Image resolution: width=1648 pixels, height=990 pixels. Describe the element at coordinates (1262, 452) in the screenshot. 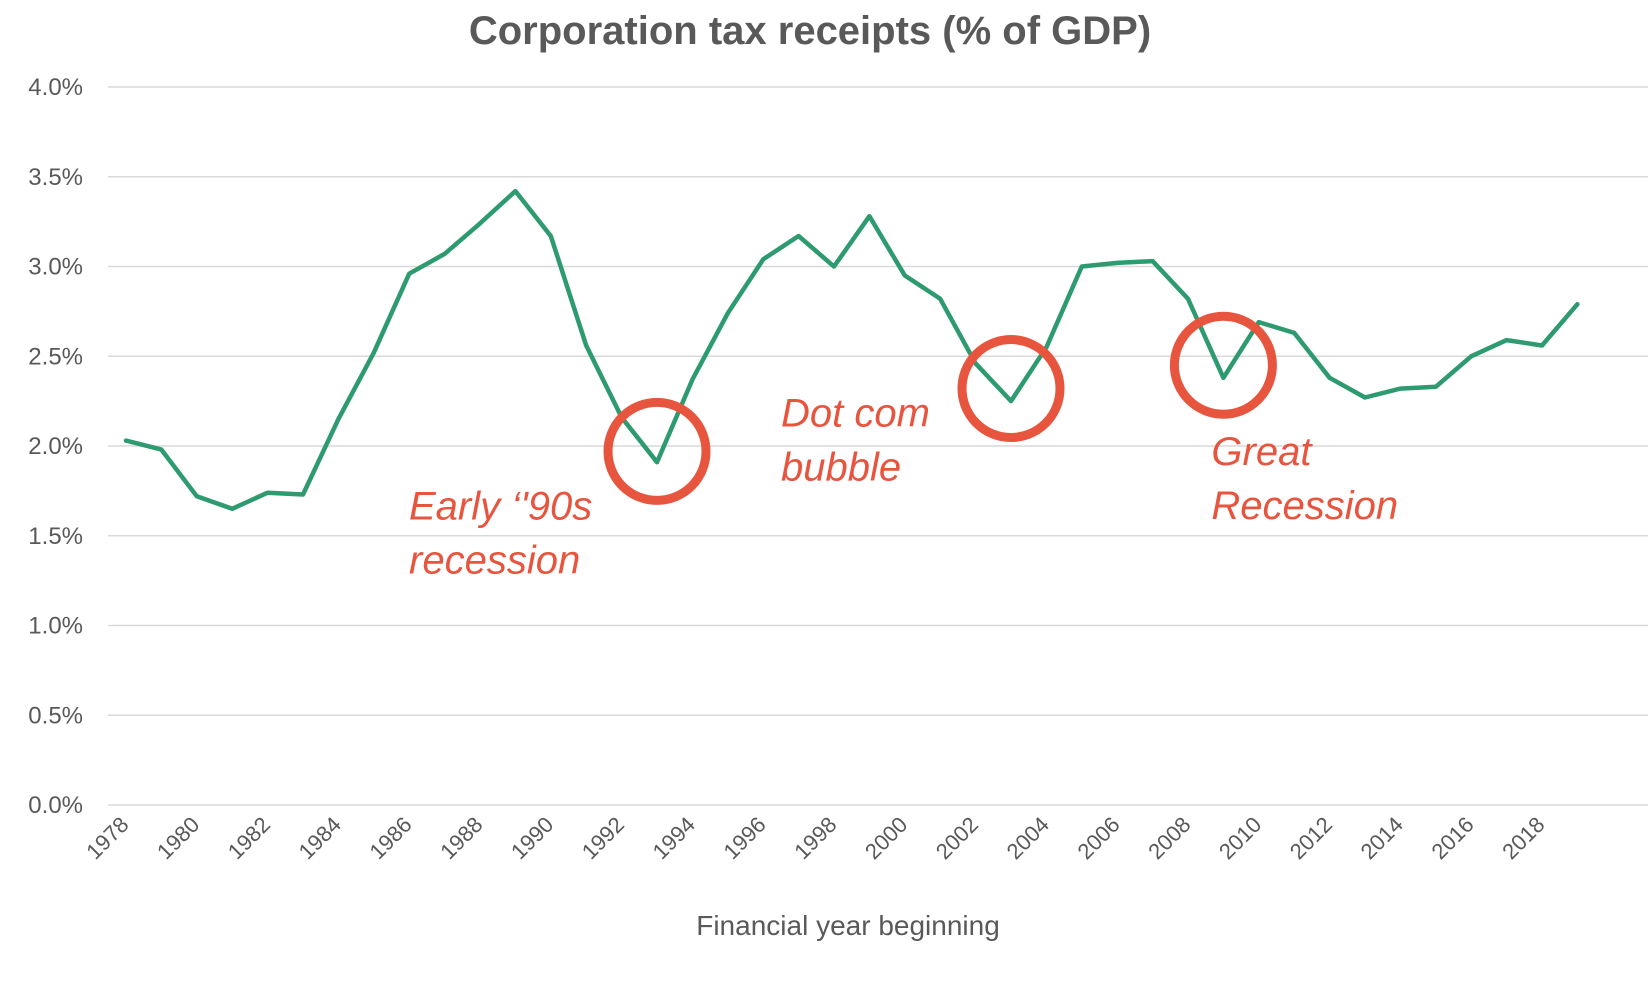

I see `annotation-label: Great` at that location.